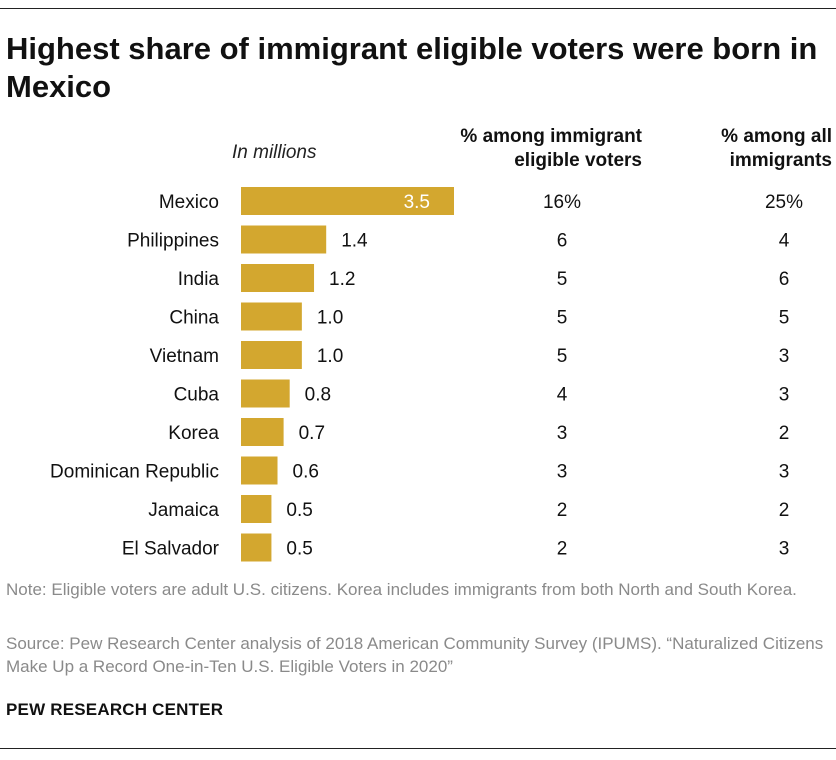 Image resolution: width=836 pixels, height=760 pixels. What do you see at coordinates (562, 241) in the screenshot?
I see `cell-eligible-voters: 6` at bounding box center [562, 241].